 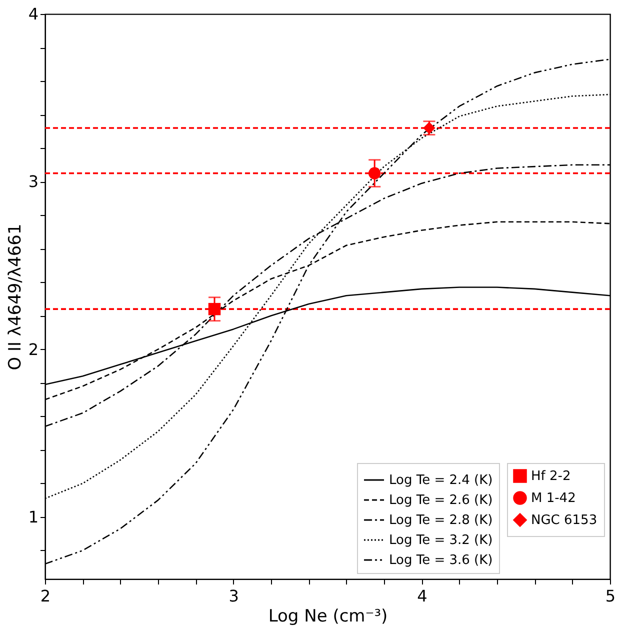 I want to click on y-tick-label: 2, so click(x=33, y=349).